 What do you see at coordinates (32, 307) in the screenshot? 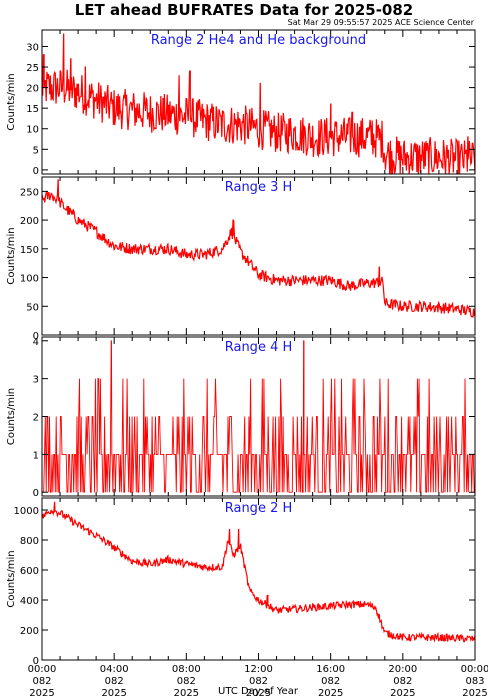
I see `y-tick-label: 50` at bounding box center [32, 307].